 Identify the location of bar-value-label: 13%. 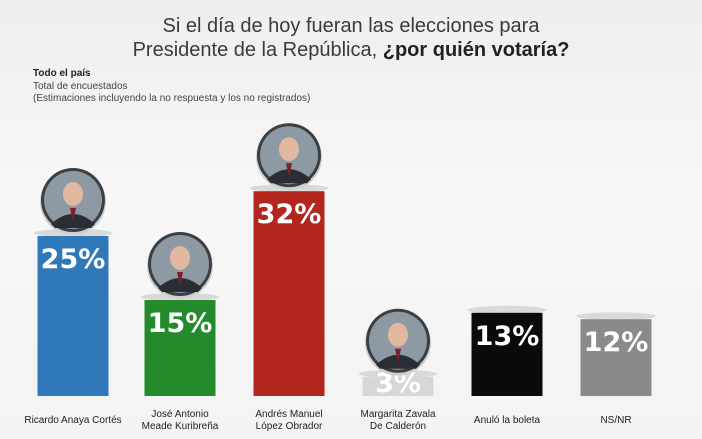
(507, 336).